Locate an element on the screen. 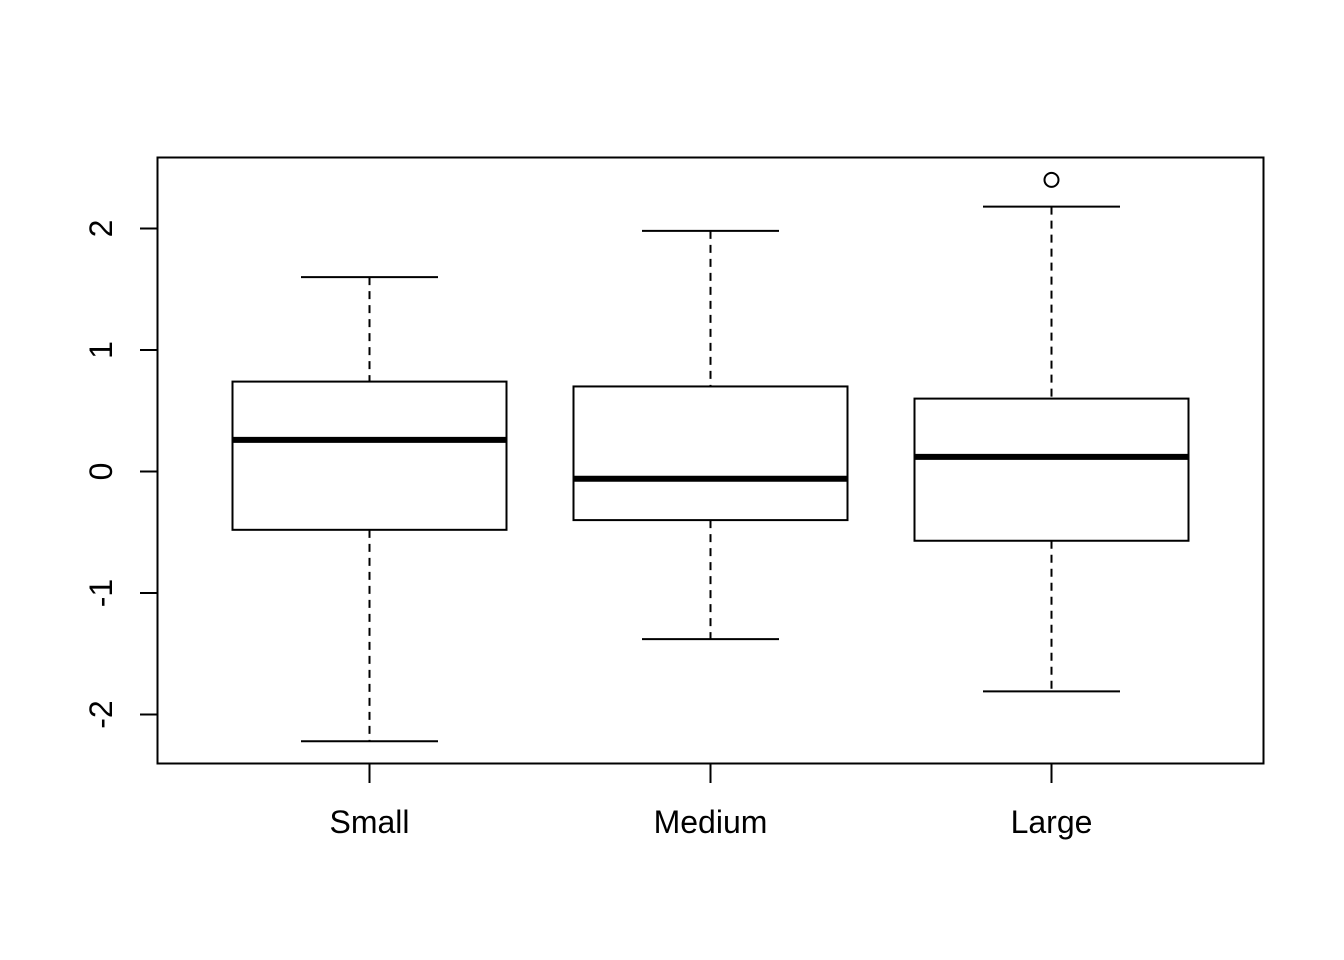 The width and height of the screenshot is (1344, 960). y-tick-label-0: -2 is located at coordinates (101, 714).